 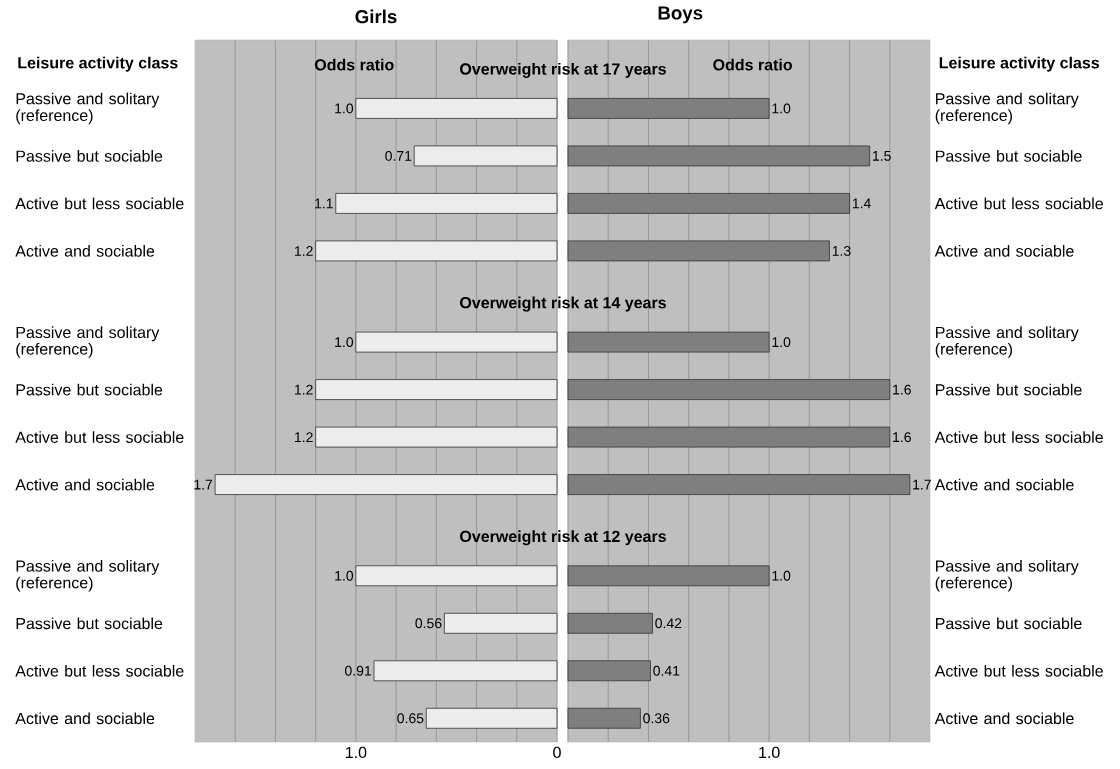 I want to click on chart-title: Boys, so click(x=680, y=15).